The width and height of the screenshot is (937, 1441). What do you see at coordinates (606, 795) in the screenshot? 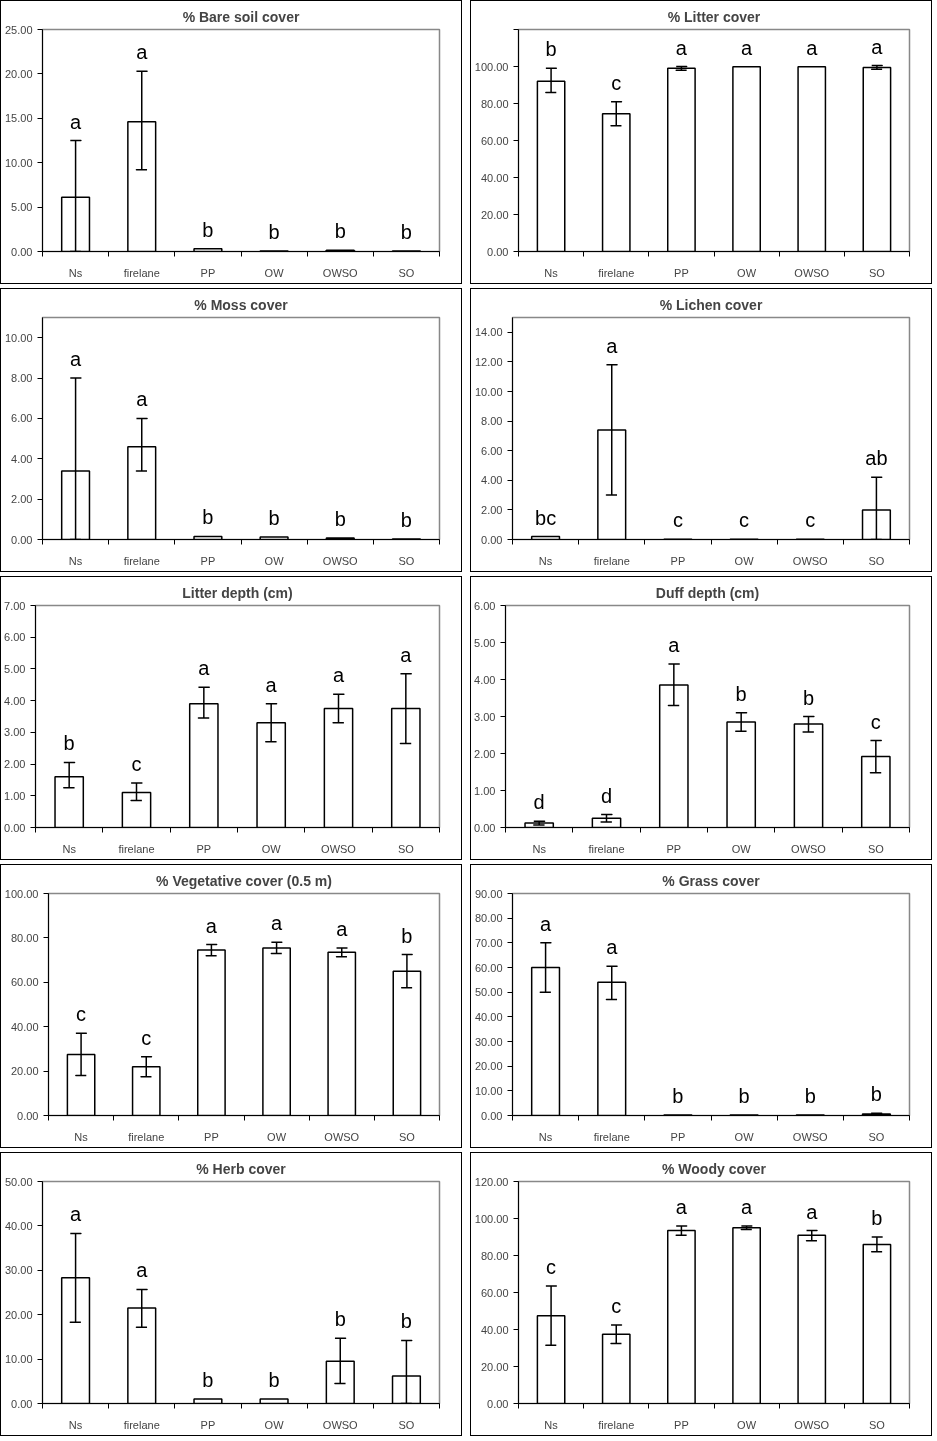
I see `annotation: d` at bounding box center [606, 795].